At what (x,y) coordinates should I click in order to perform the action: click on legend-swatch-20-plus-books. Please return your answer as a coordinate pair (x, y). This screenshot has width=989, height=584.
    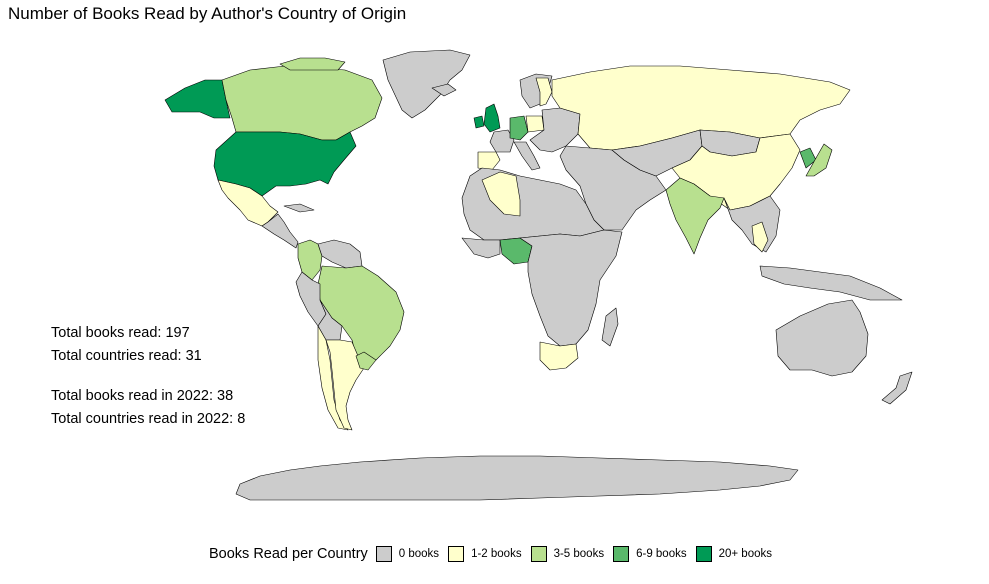
    Looking at the image, I should click on (703, 554).